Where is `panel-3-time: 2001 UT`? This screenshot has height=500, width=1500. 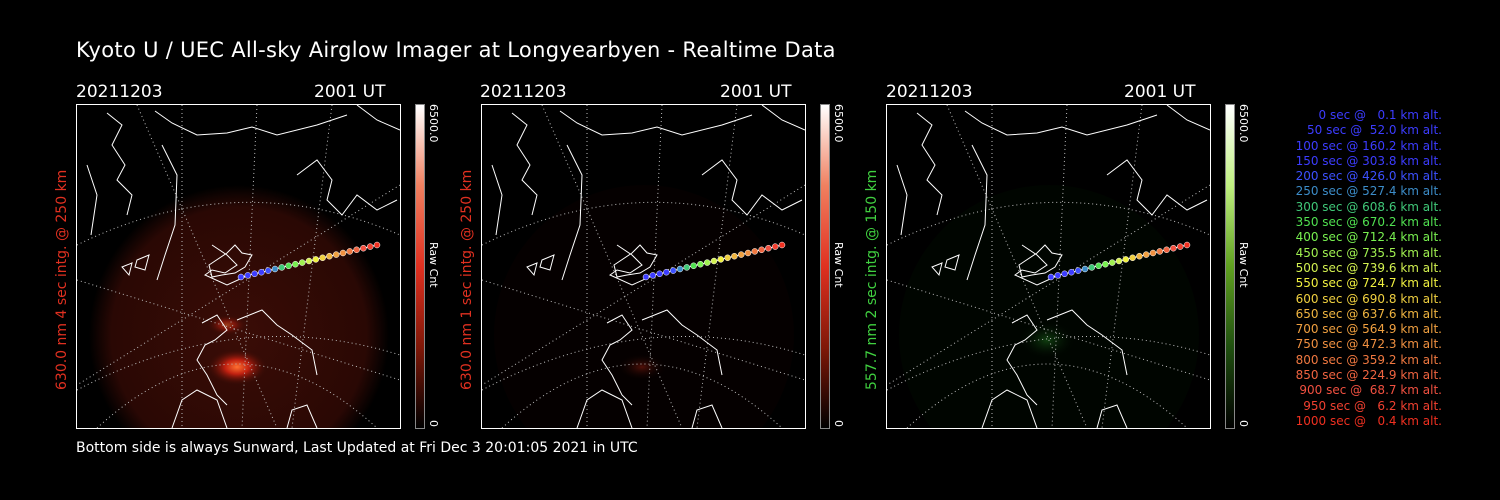
panel-3-time: 2001 UT is located at coordinates (1160, 92).